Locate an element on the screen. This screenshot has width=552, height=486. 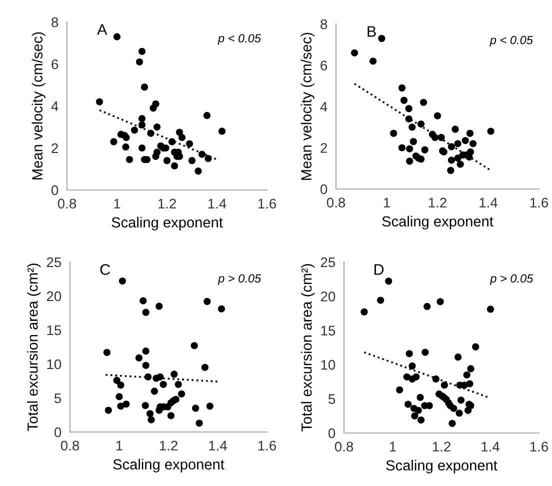
y-axis-title: Mean velocity (cm/sec) is located at coordinates (307, 106).